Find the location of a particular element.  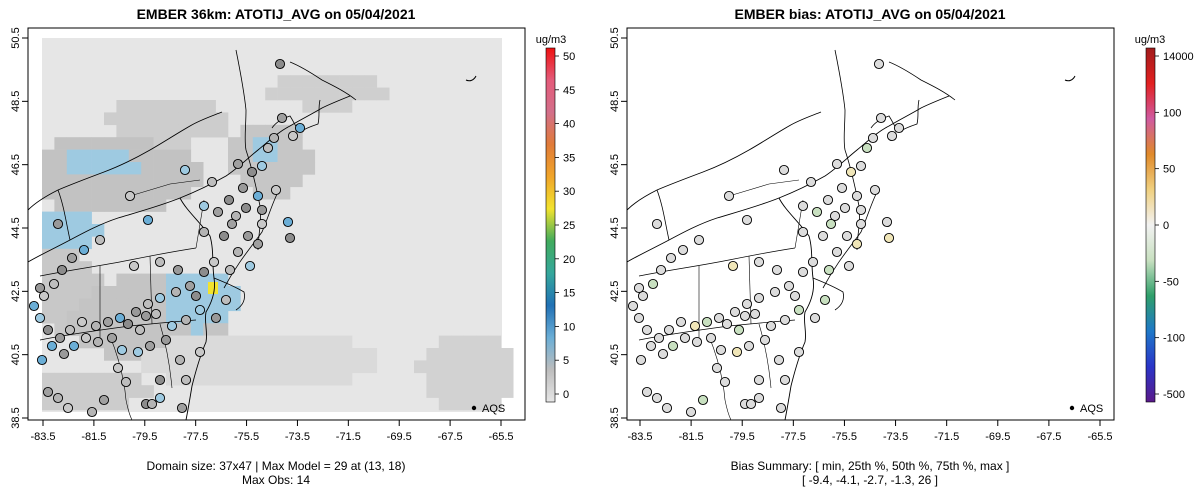

y-tick-label: 42.5 is located at coordinates (16, 291).